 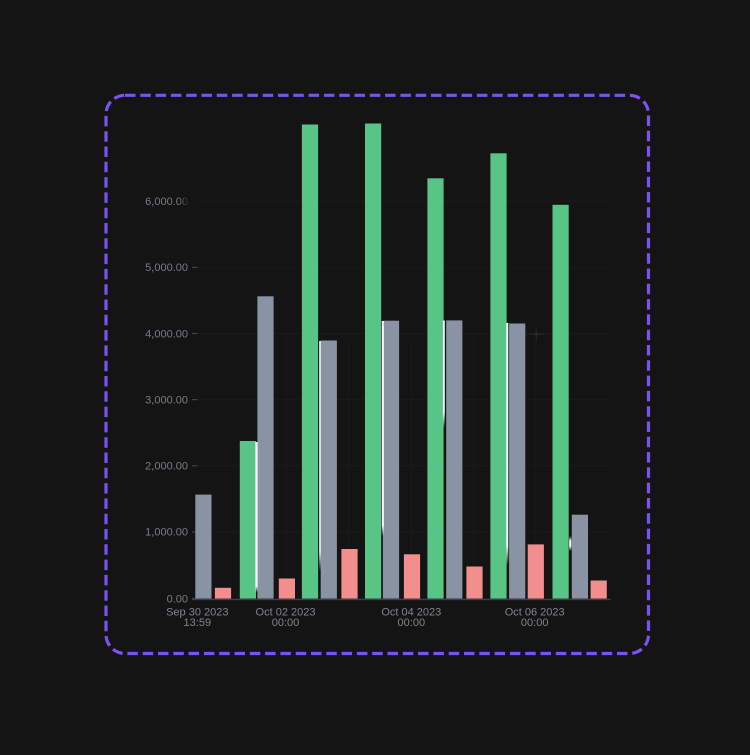 I want to click on svg-text: 4,000.00, so click(x=166, y=334).